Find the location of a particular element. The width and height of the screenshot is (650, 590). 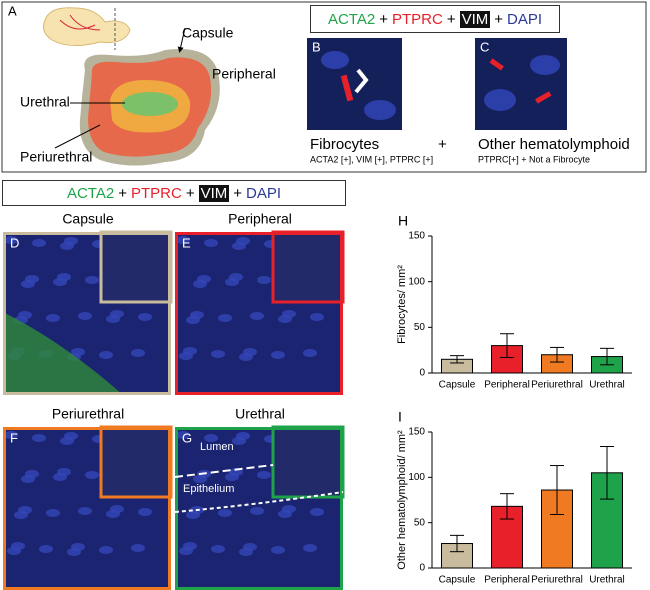

stain-legend: ACTA2 + PTPRC + VIM + DAPI is located at coordinates (435, 19).